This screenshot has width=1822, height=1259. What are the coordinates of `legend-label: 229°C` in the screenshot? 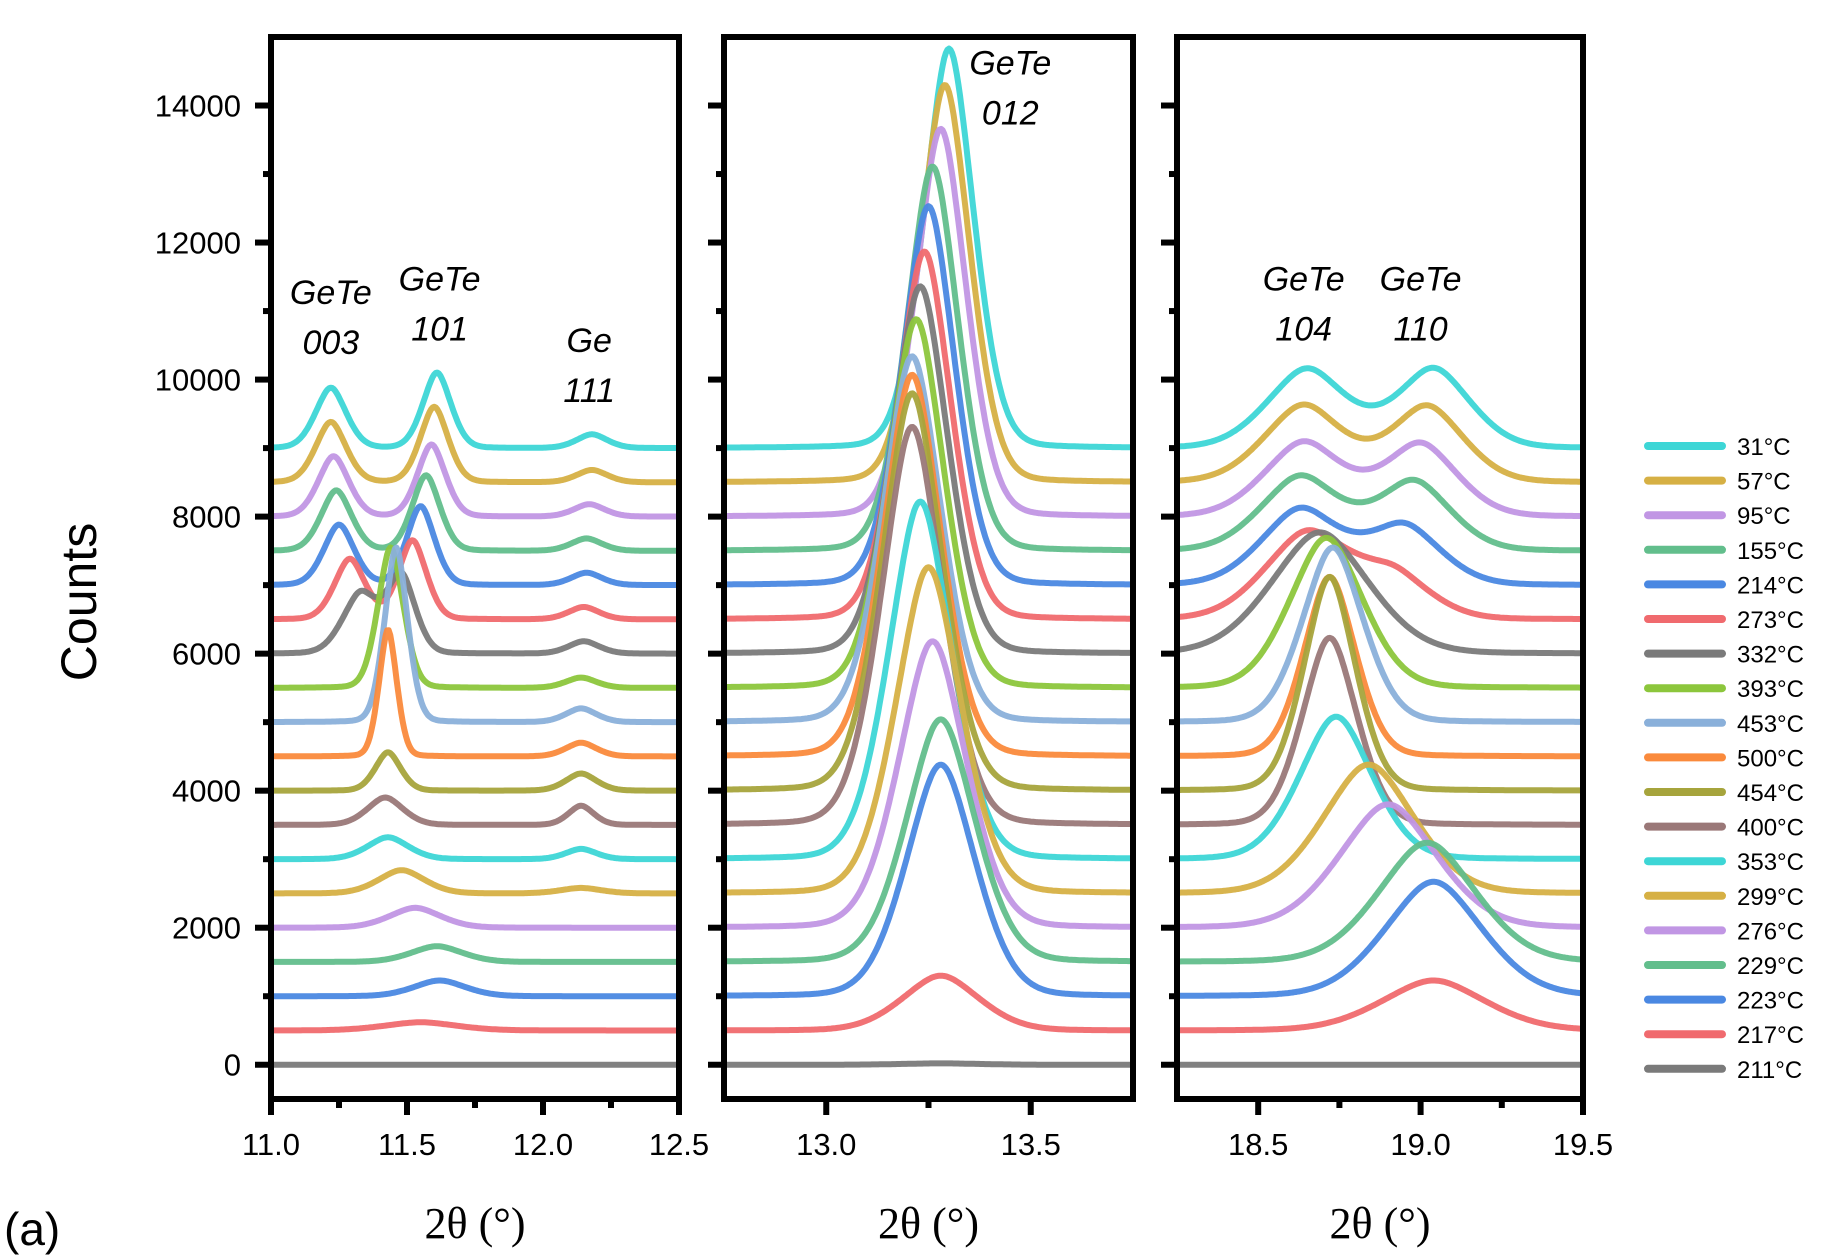 It's located at (1770, 966).